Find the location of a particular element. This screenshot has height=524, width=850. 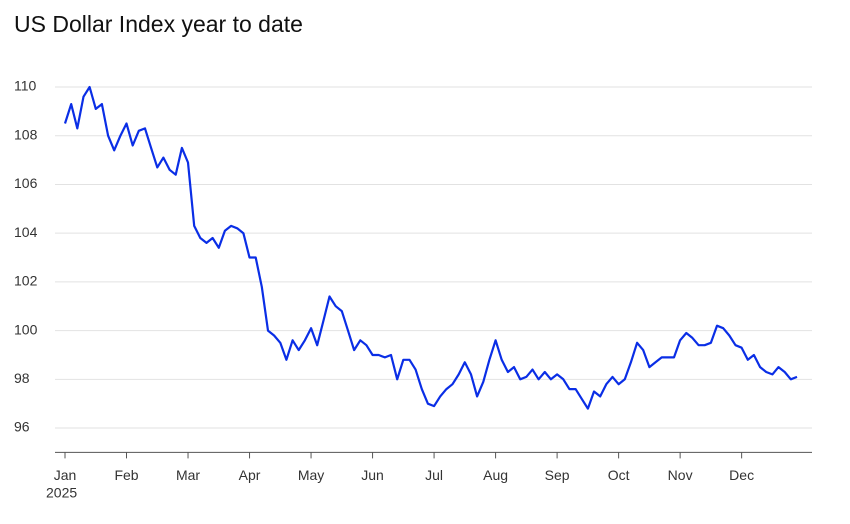

chart-title: US Dollar Index year to date is located at coordinates (158, 24).